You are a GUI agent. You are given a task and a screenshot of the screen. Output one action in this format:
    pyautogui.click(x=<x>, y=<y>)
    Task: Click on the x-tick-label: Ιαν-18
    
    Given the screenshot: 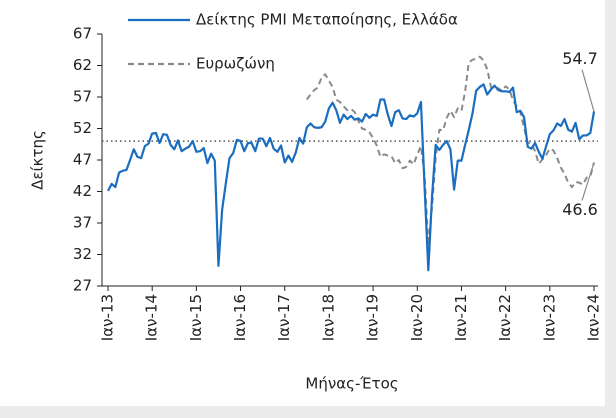 What is the action you would take?
    pyautogui.click(x=328, y=317)
    